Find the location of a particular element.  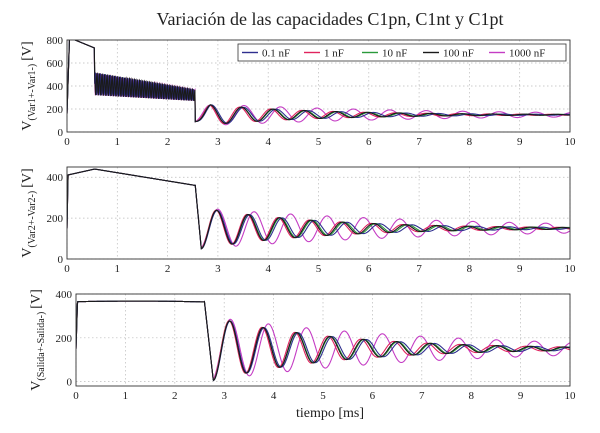

y-axis-label-subscript: (Salida+-Salida-) is located at coordinates (41, 346).